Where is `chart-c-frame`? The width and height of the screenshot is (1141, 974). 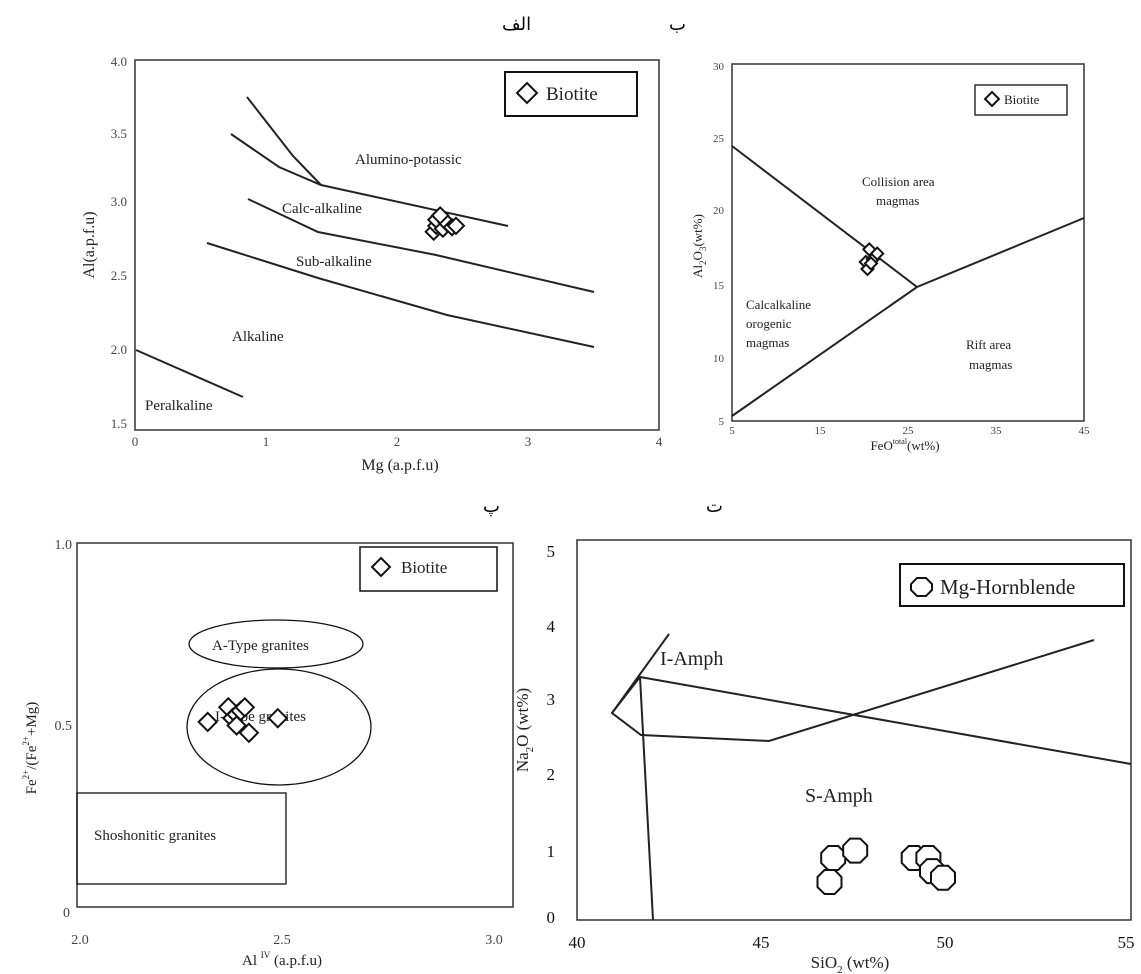
chart-c-frame is located at coordinates (295, 725).